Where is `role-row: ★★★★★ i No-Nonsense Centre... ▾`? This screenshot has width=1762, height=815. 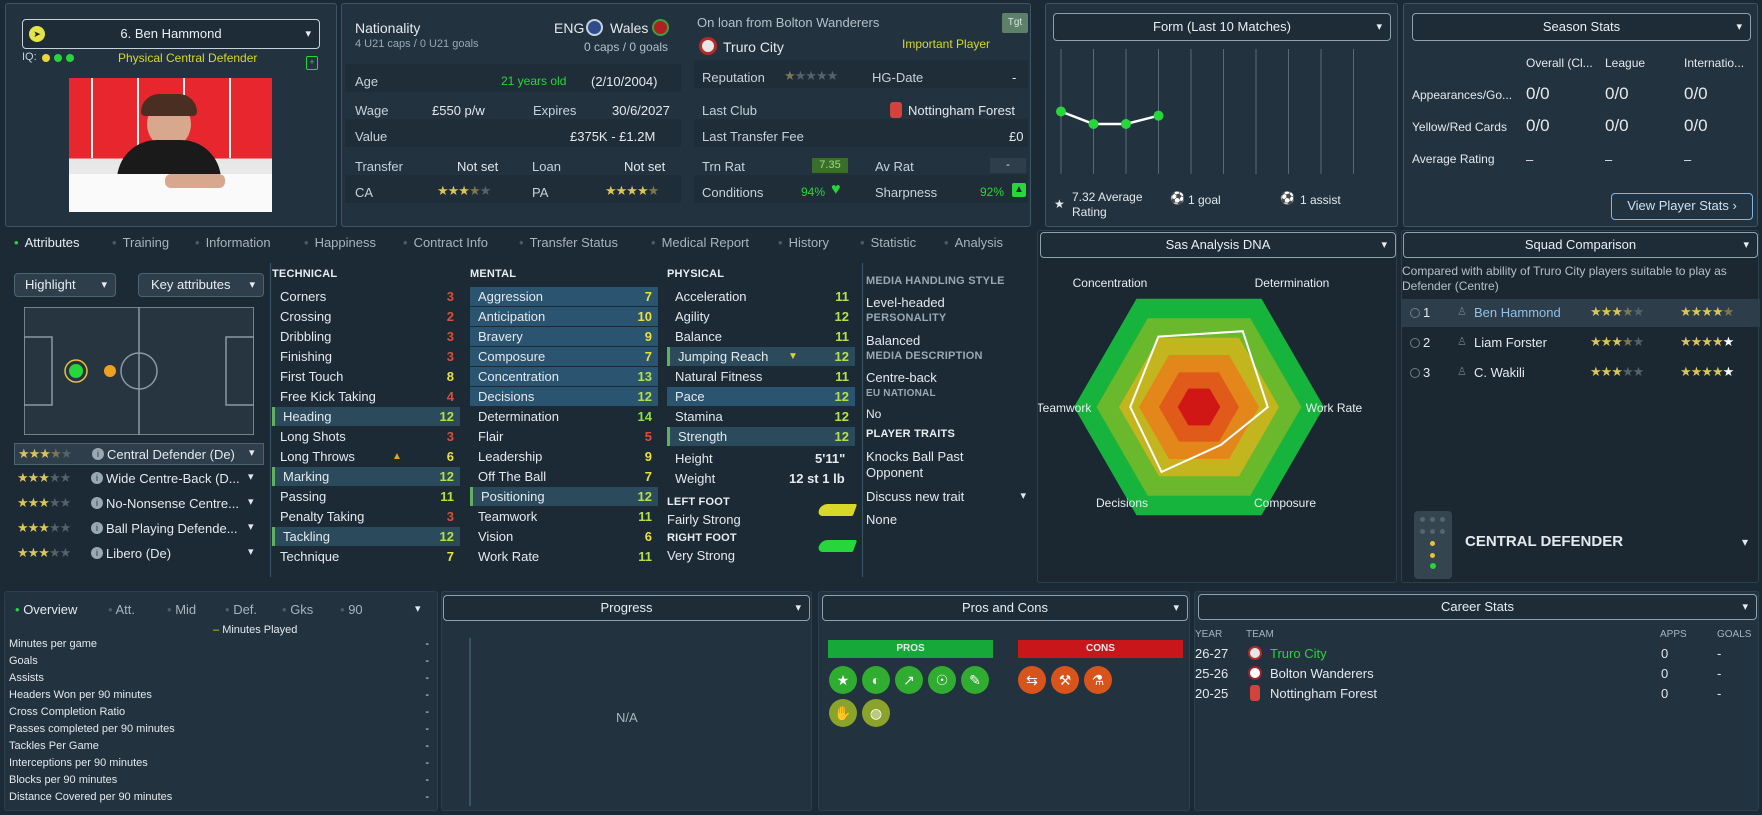
role-row: ★★★★★ i No-Nonsense Centre... ▾ is located at coordinates (139, 504).